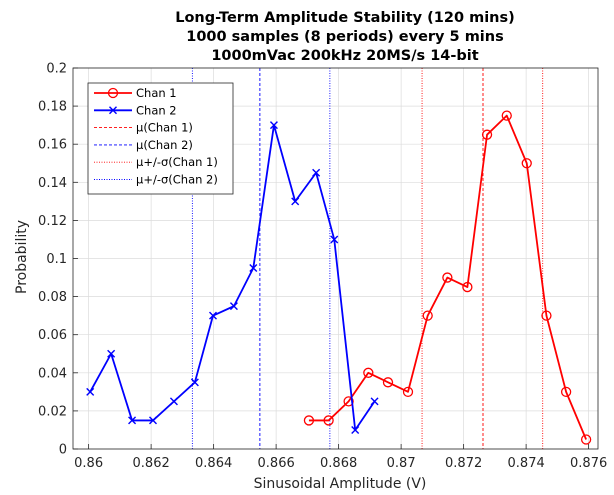 This screenshot has width=614, height=495. I want to click on legend-entry: μ+/-σ(Chan 2), so click(156, 180).